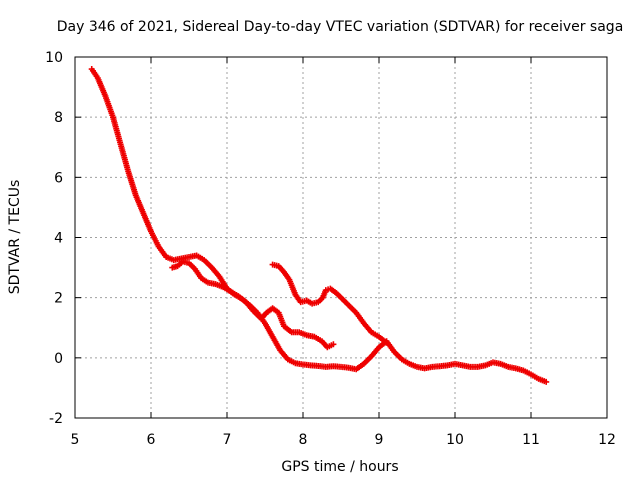 The width and height of the screenshot is (640, 480). Describe the element at coordinates (303, 440) in the screenshot. I see `x-tick-label: 8` at that location.